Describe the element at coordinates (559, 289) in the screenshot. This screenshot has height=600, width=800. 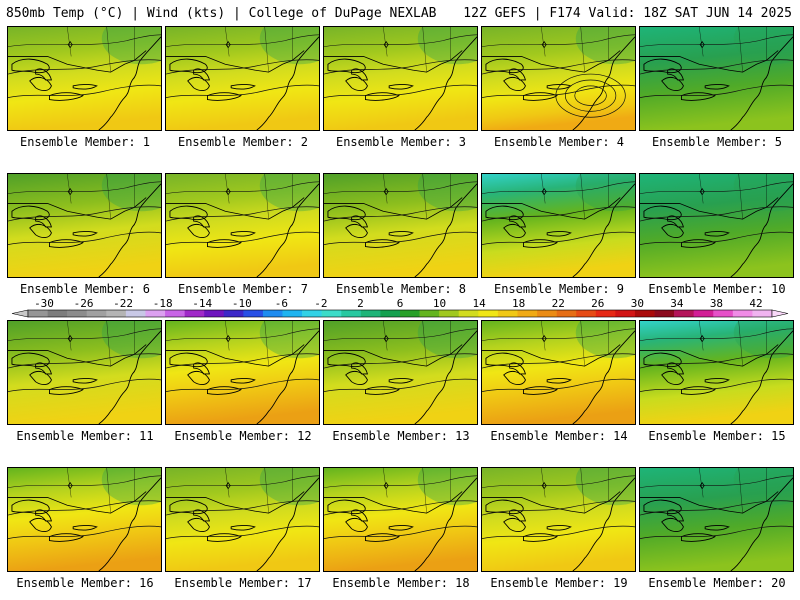
I see `ensemble-member-label: Ensemble Member: 9` at that location.